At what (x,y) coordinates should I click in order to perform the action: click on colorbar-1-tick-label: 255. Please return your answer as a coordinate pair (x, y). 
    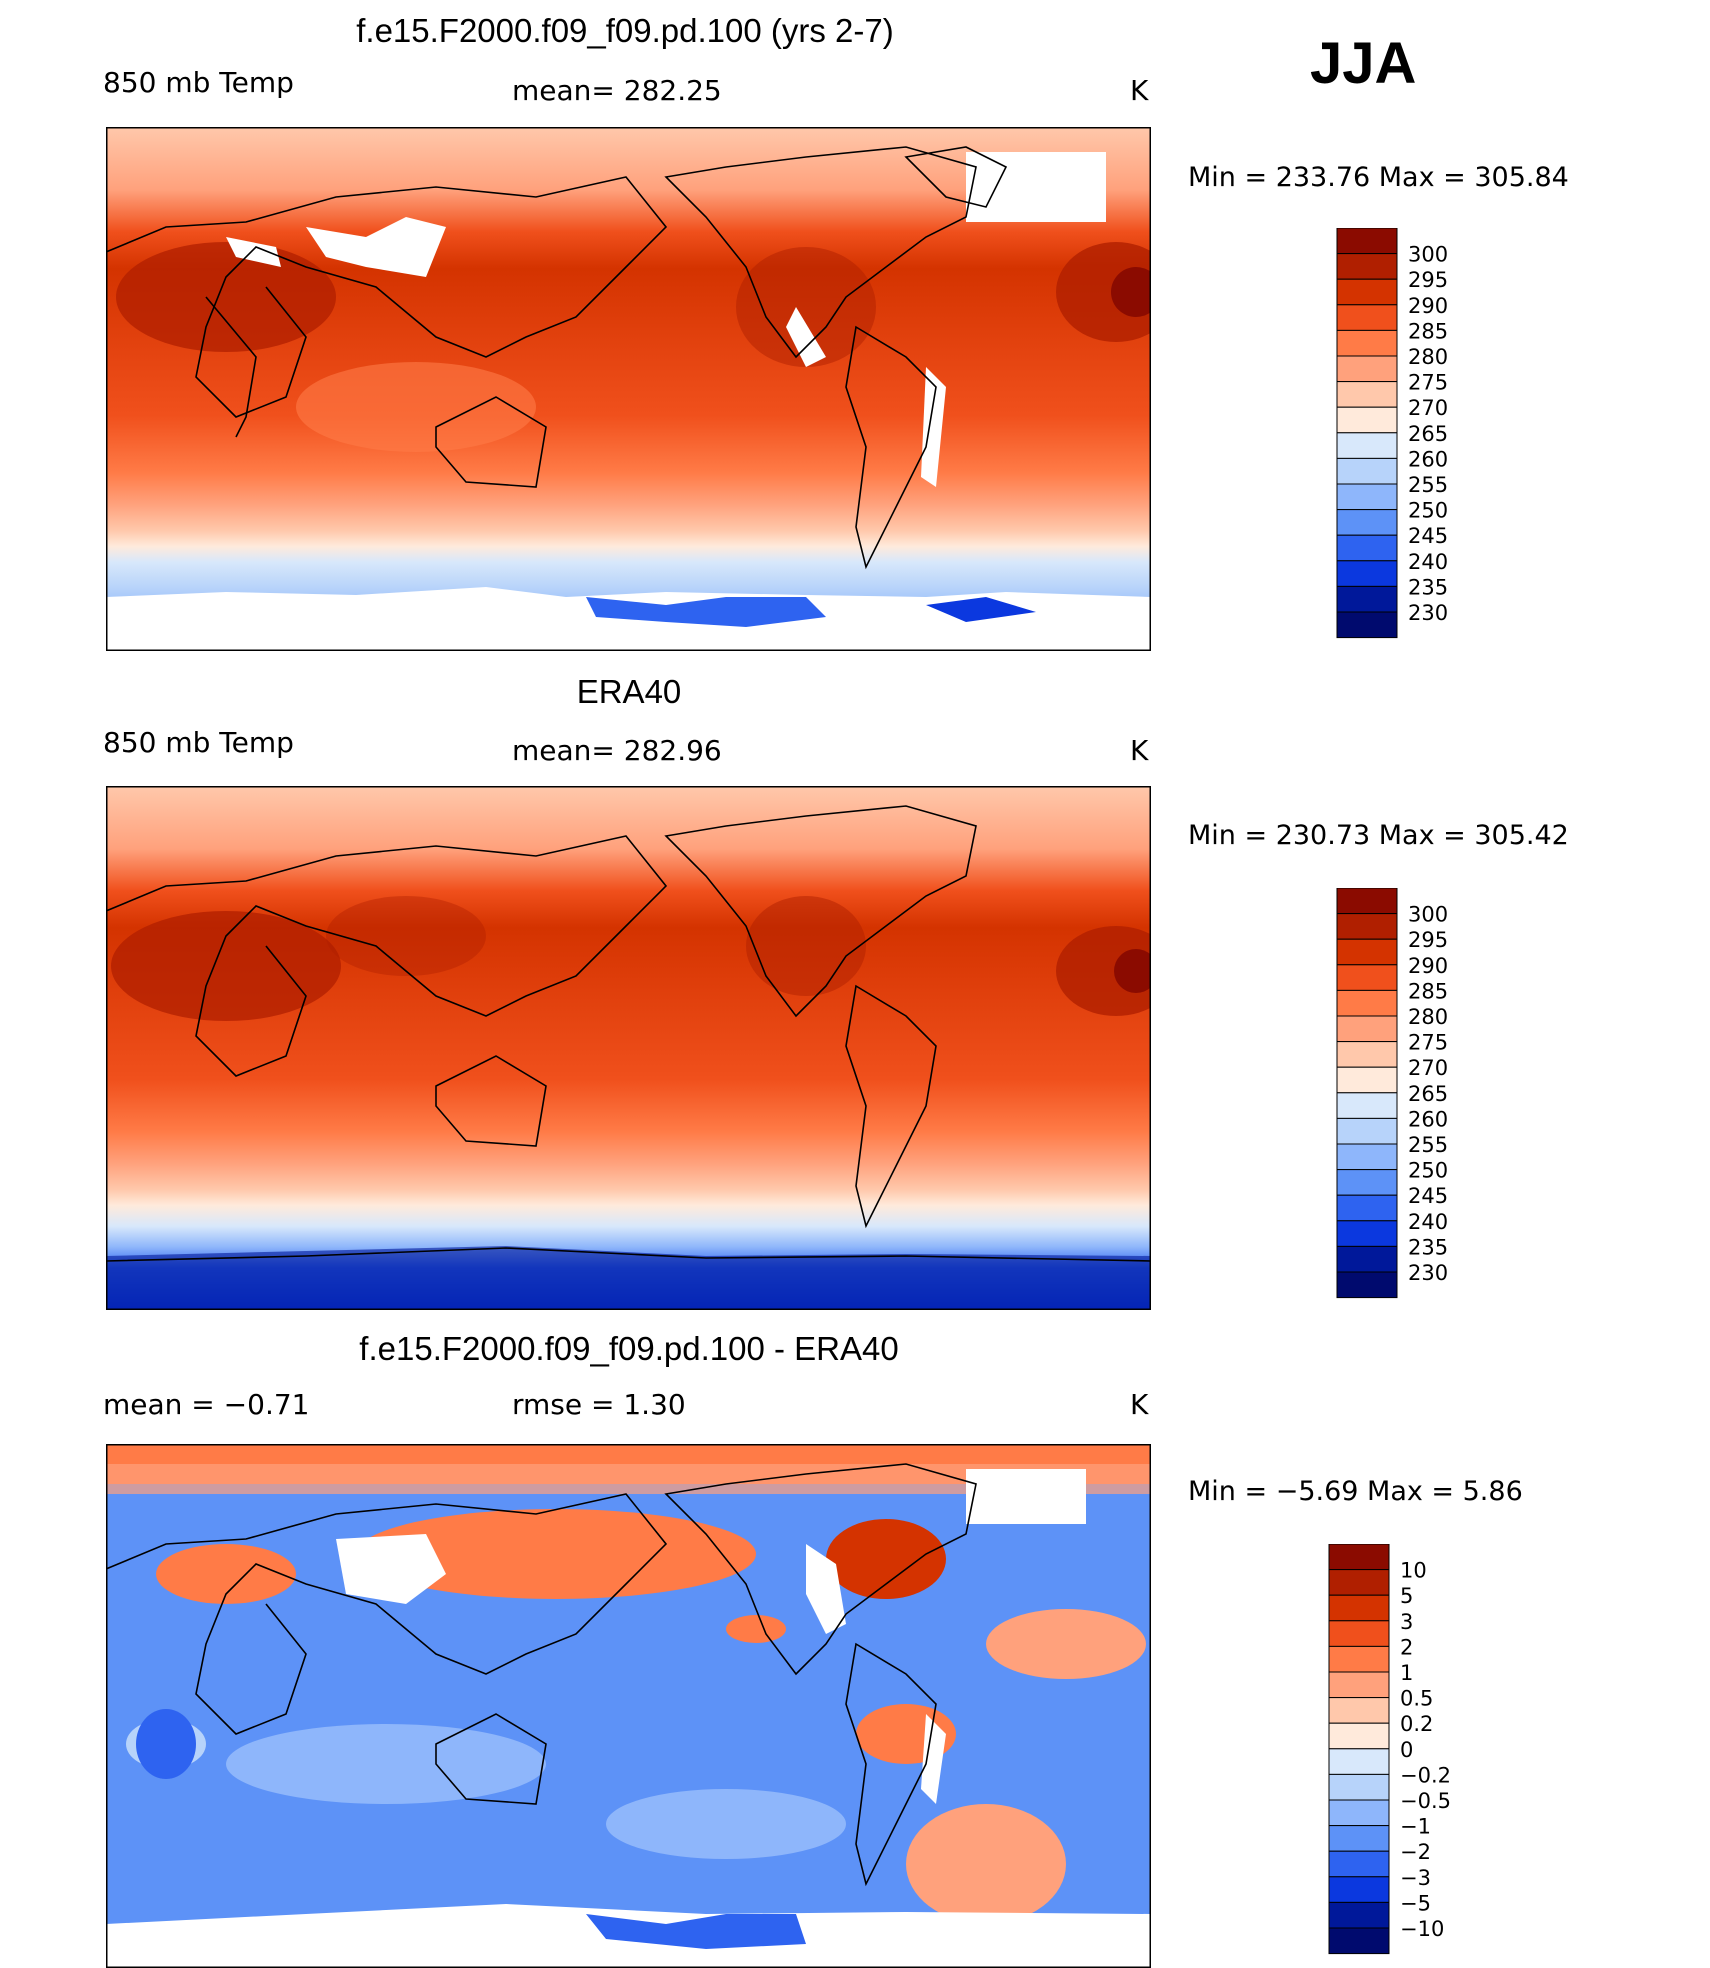
    Looking at the image, I should click on (1428, 485).